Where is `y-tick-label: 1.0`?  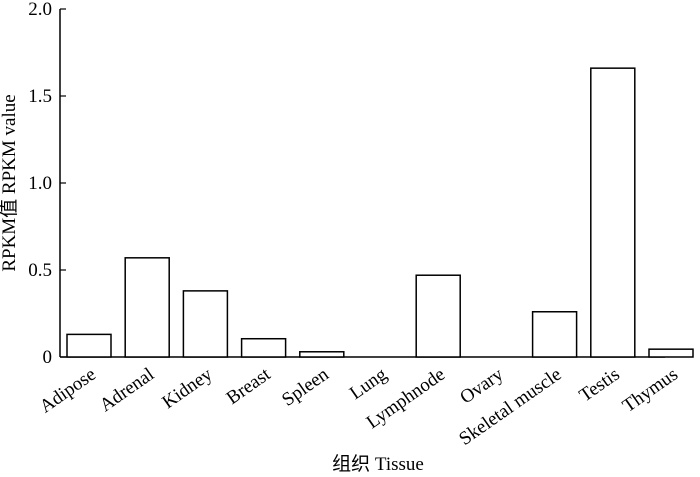
y-tick-label: 1.0 is located at coordinates (40, 183).